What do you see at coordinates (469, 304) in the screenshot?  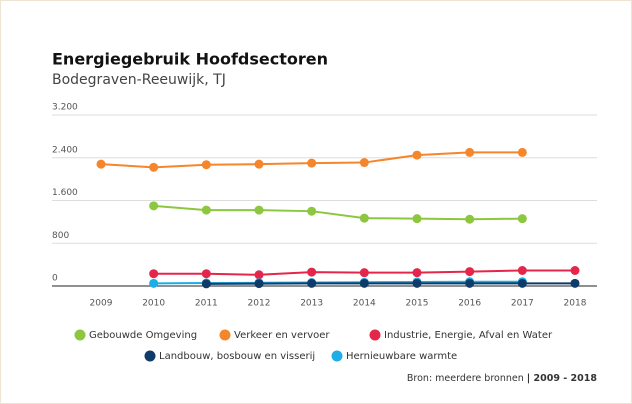 I see `x-tick-label: 2016` at bounding box center [469, 304].